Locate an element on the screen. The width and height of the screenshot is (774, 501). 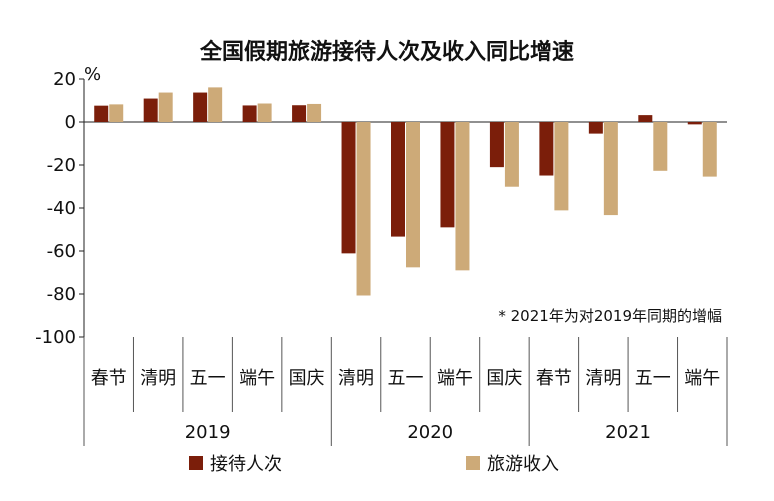
chart-title: 全国假期旅游接待人次及收入同比增速 is located at coordinates (386, 52).